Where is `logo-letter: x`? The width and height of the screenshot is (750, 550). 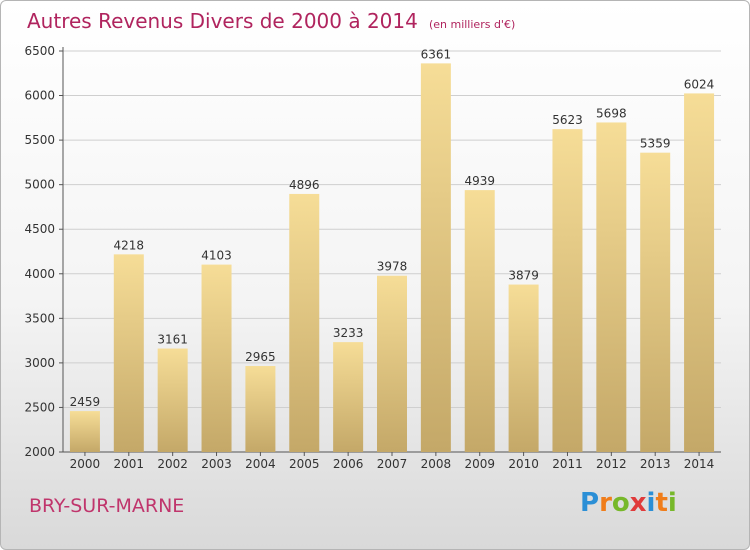 logo-letter: x is located at coordinates (638, 503).